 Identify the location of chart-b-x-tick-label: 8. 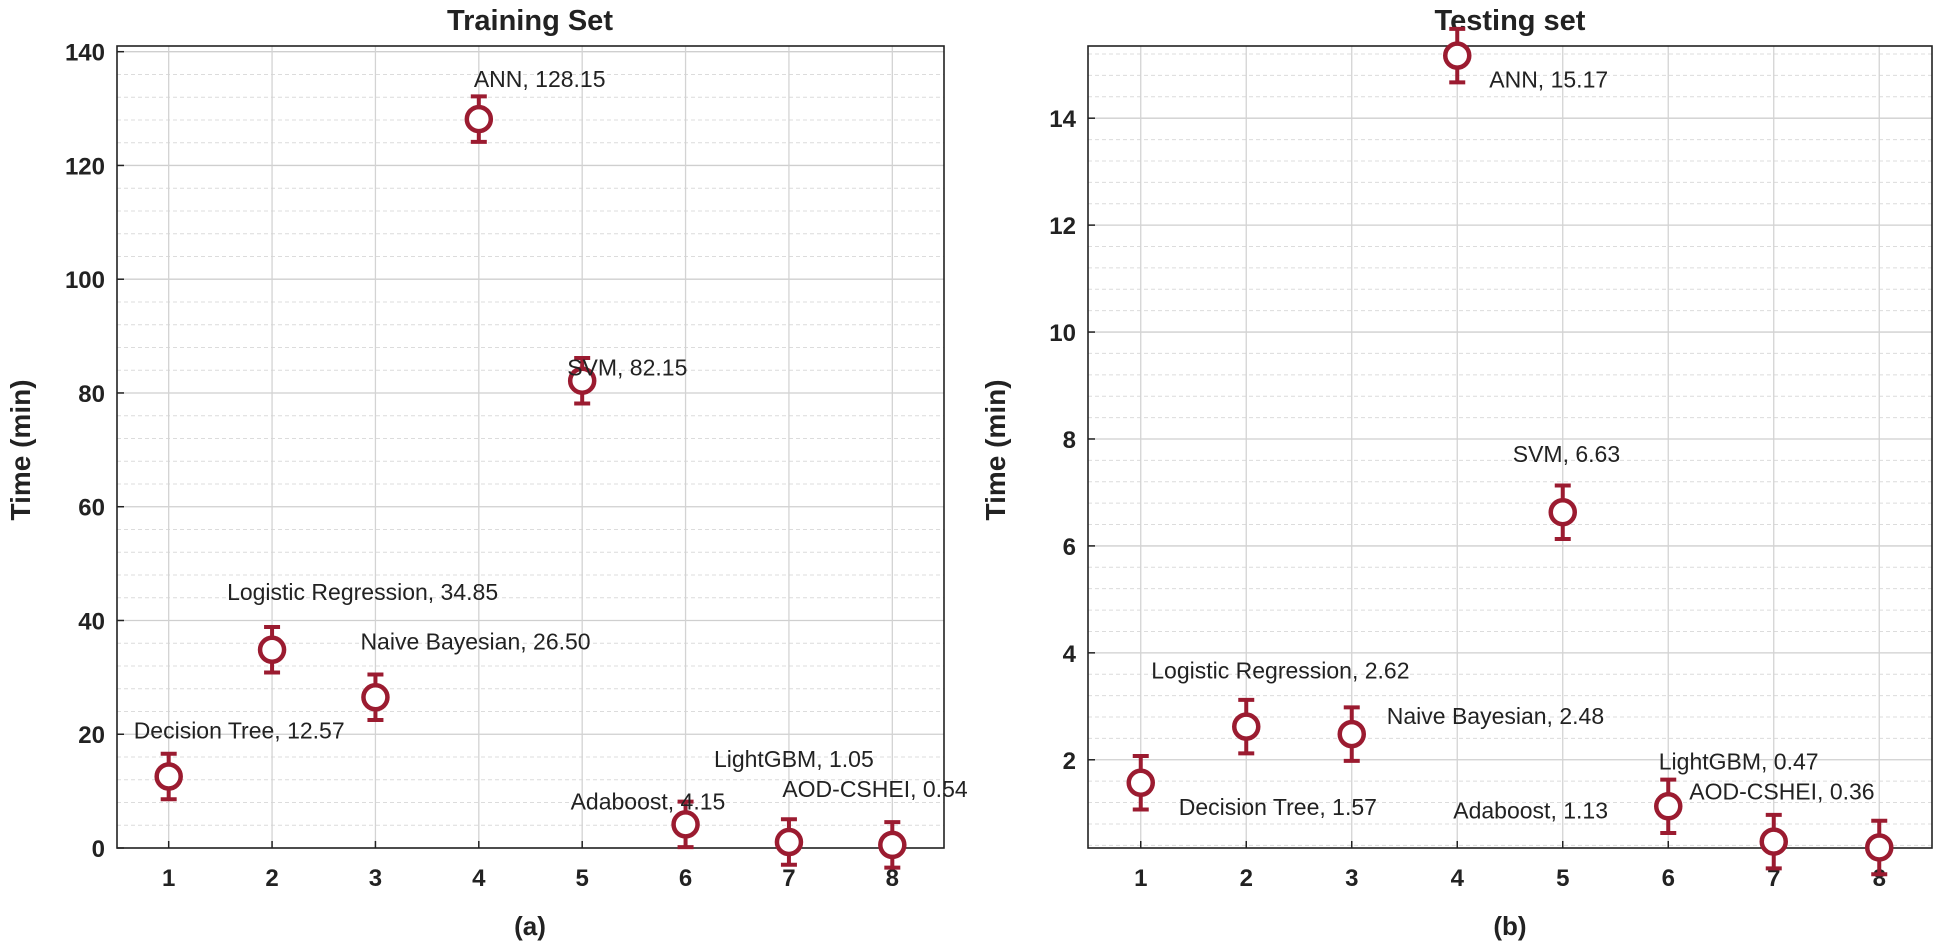
(1879, 878).